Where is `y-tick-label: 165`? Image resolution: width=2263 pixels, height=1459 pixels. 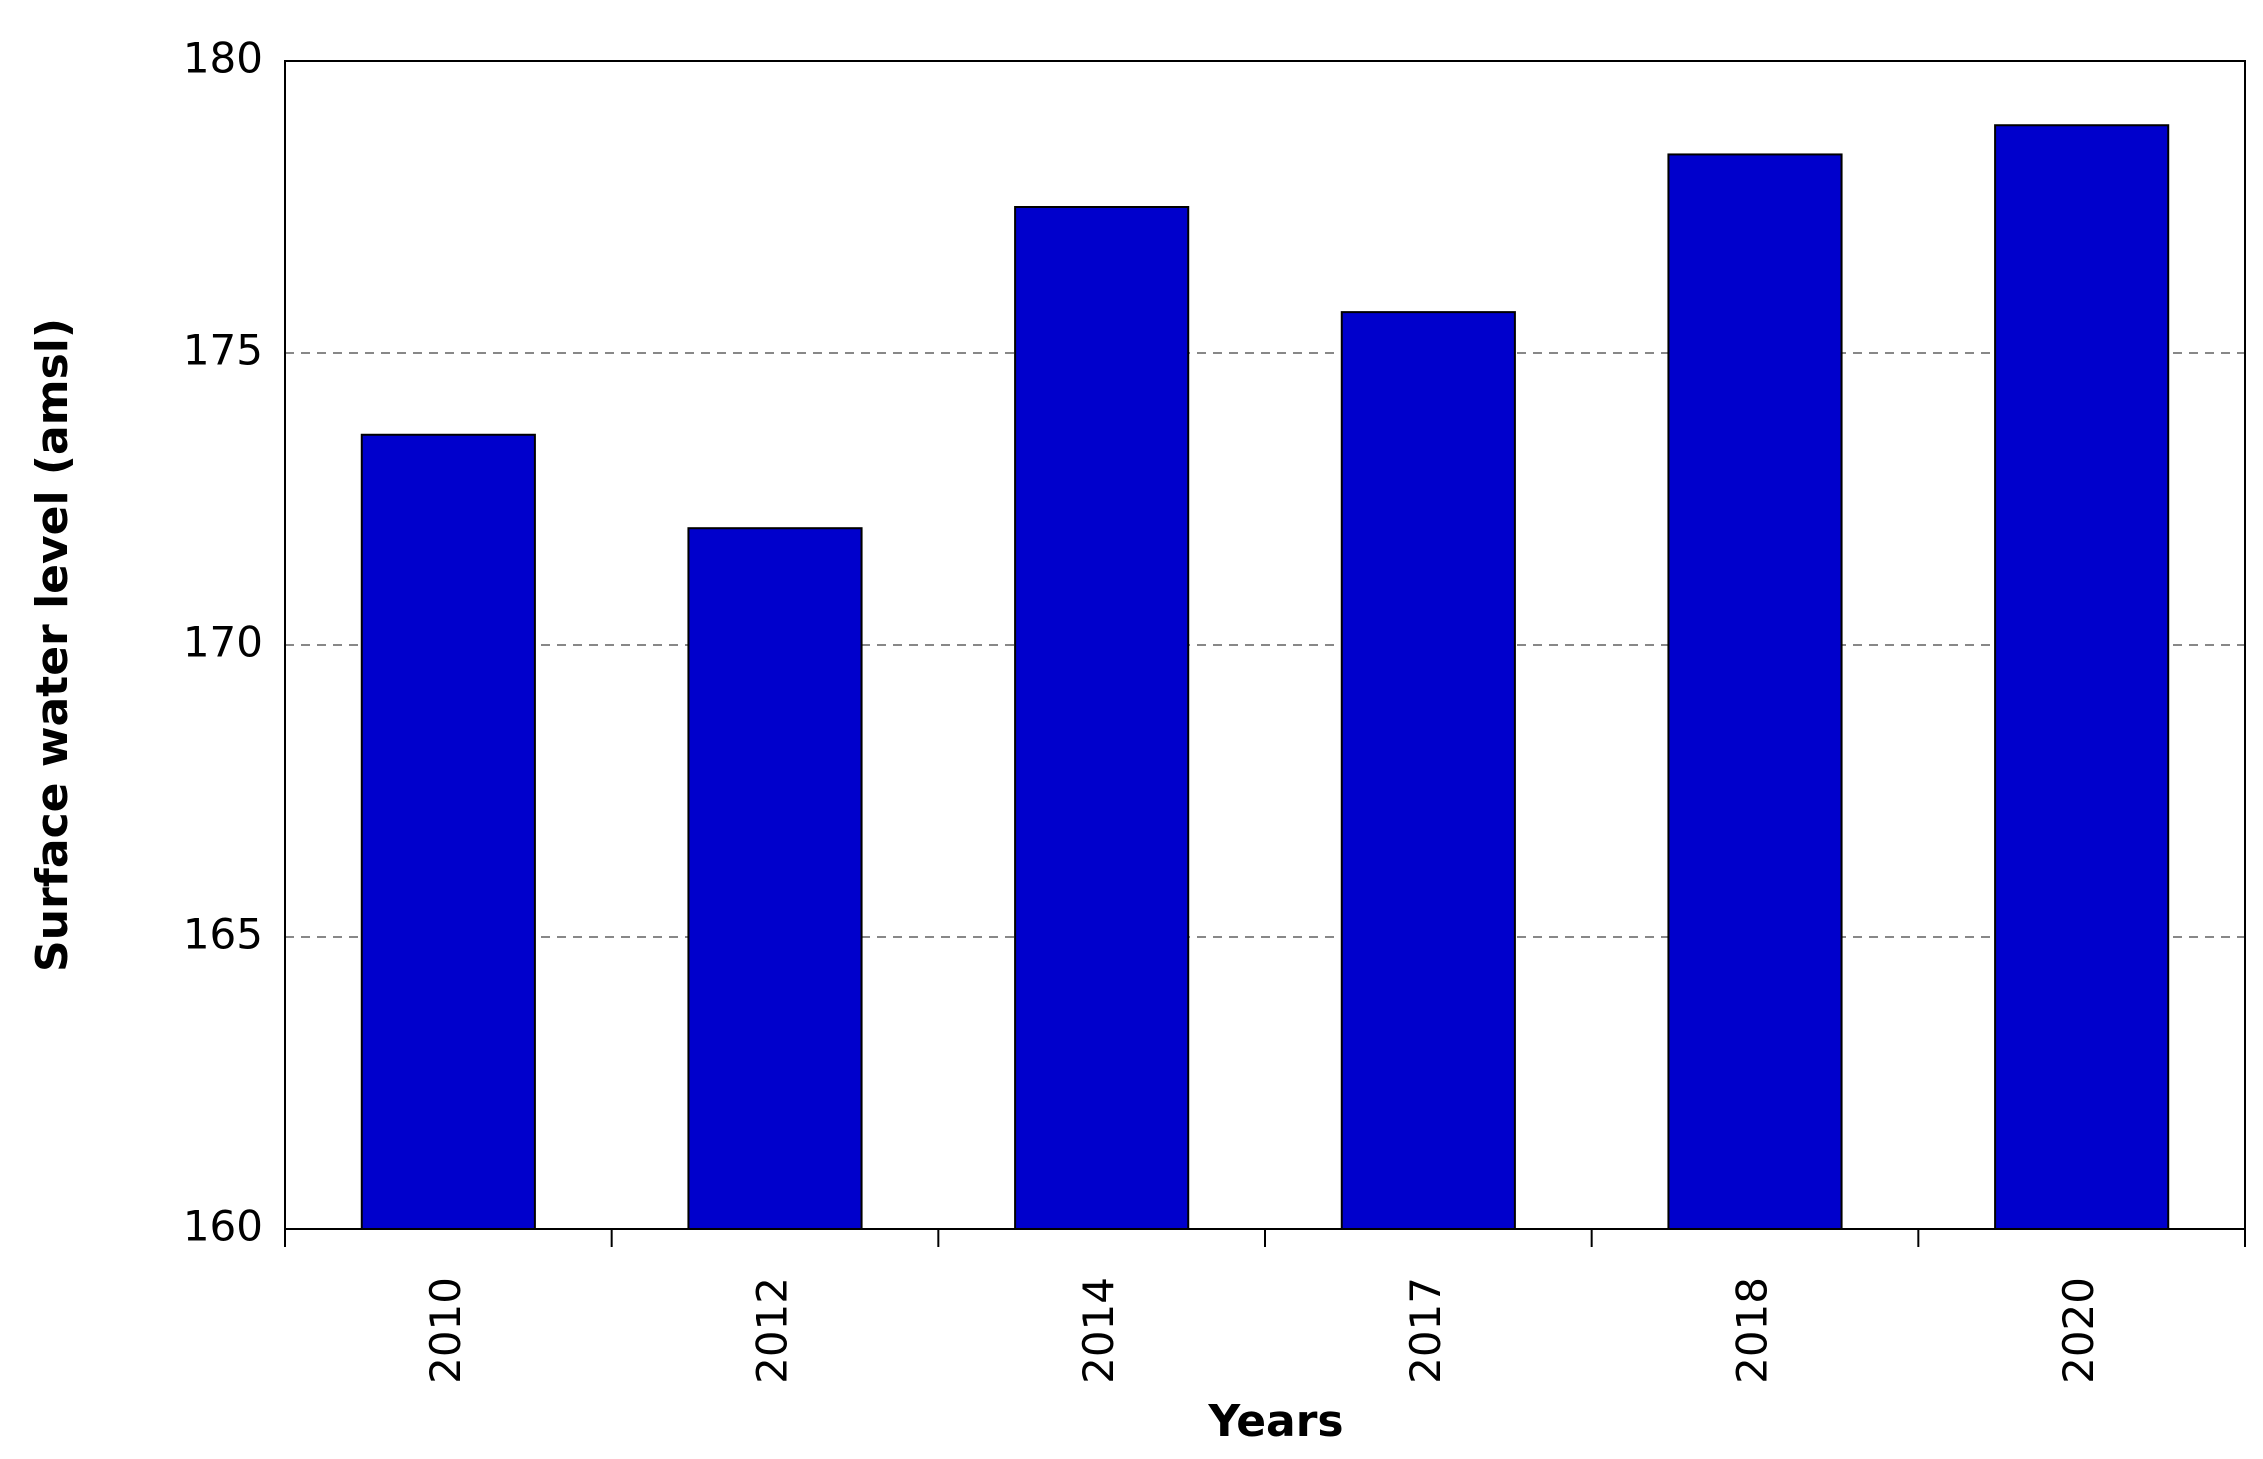
y-tick-label: 165 is located at coordinates (223, 934).